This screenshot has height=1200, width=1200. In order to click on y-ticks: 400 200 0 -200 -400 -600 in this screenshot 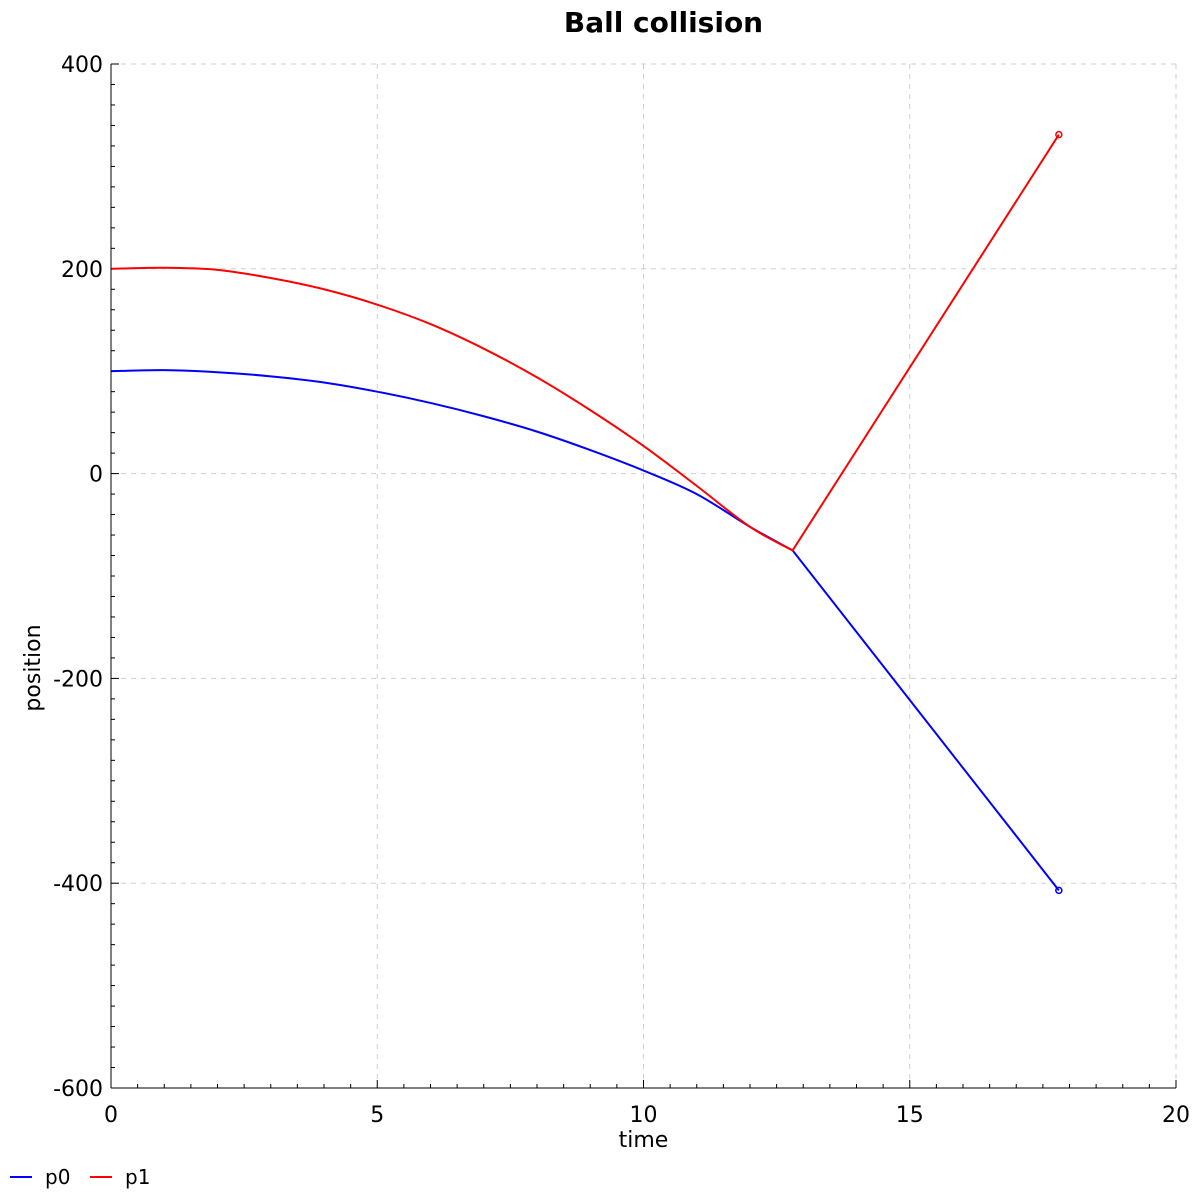, I will do `click(78, 577)`.